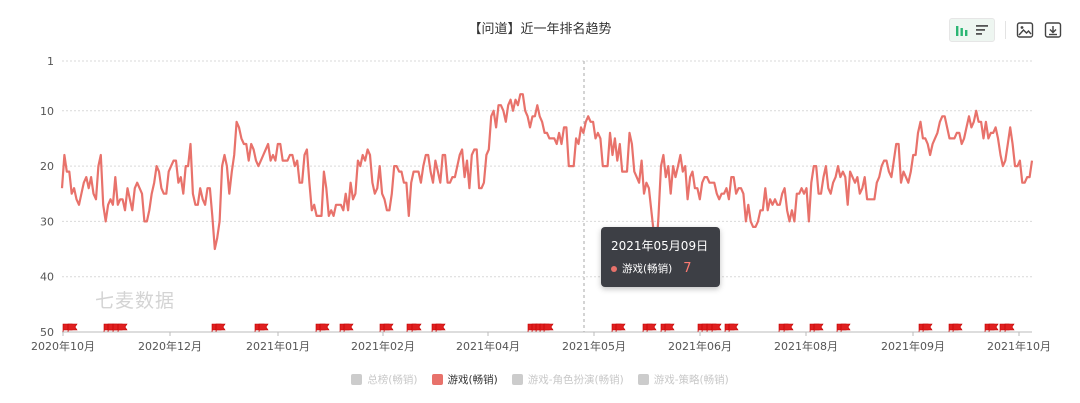 The height and width of the screenshot is (403, 1080). I want to click on y-tick-label: 30, so click(47, 221).